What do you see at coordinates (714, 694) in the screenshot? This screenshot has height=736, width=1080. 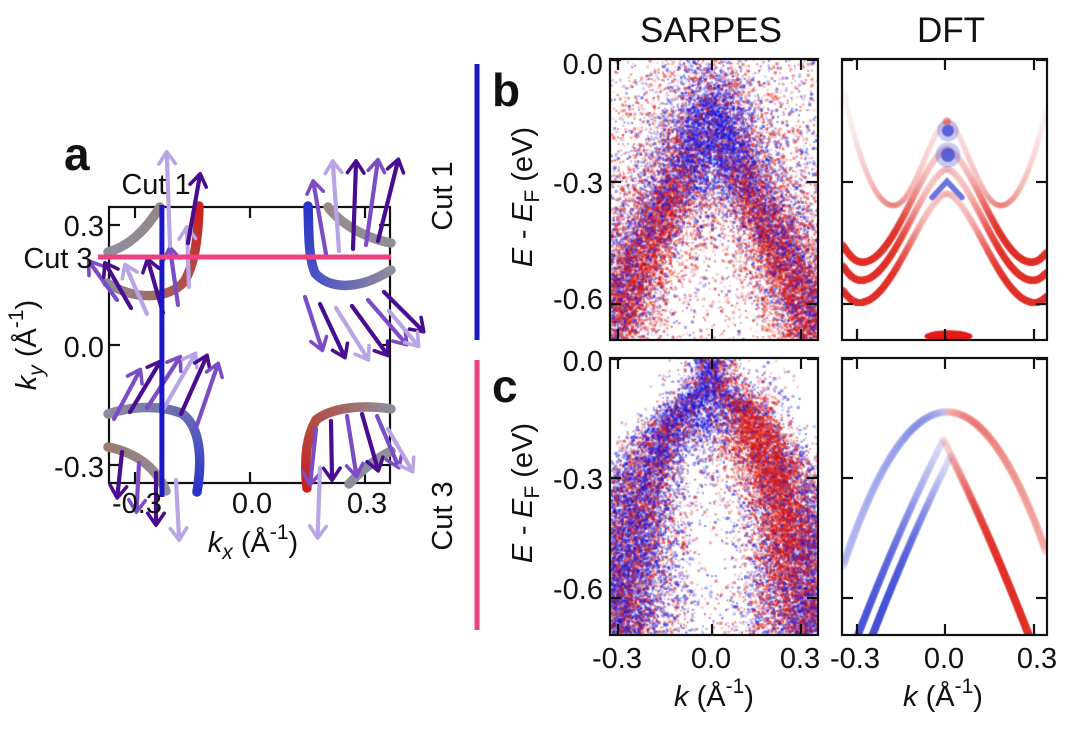 I see `sarpes-klabel: k (Å-1)` at bounding box center [714, 694].